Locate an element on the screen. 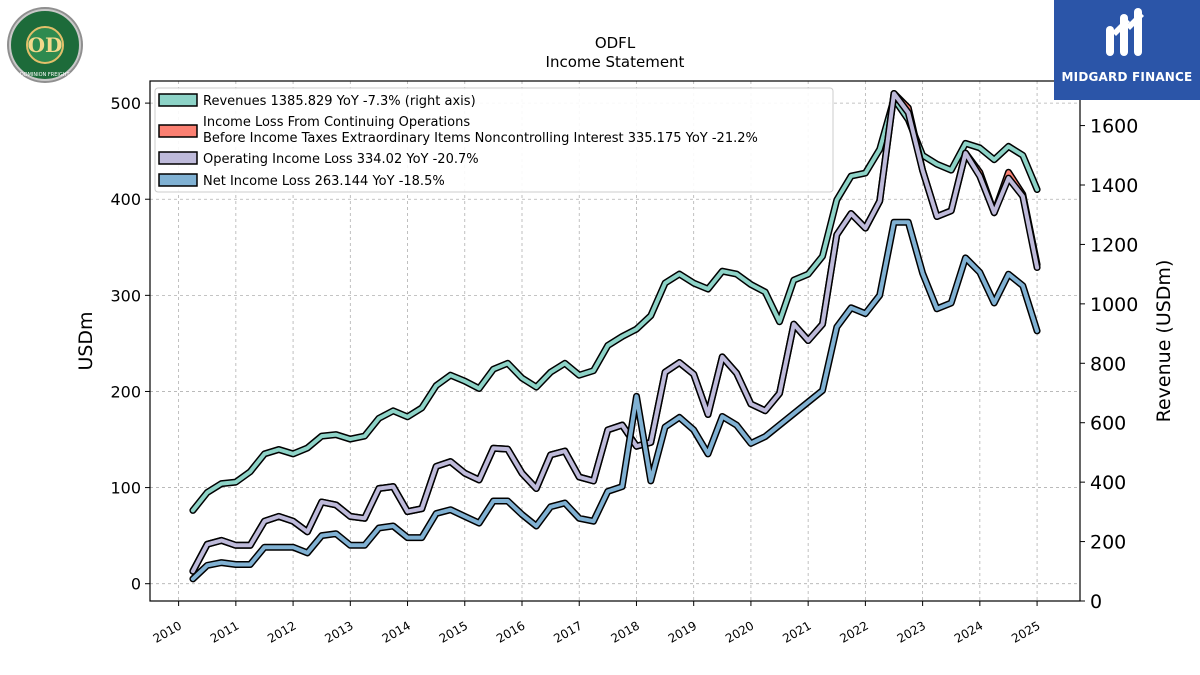 This screenshot has width=1200, height=675. y-tick-label-left: 400 is located at coordinates (125, 199).